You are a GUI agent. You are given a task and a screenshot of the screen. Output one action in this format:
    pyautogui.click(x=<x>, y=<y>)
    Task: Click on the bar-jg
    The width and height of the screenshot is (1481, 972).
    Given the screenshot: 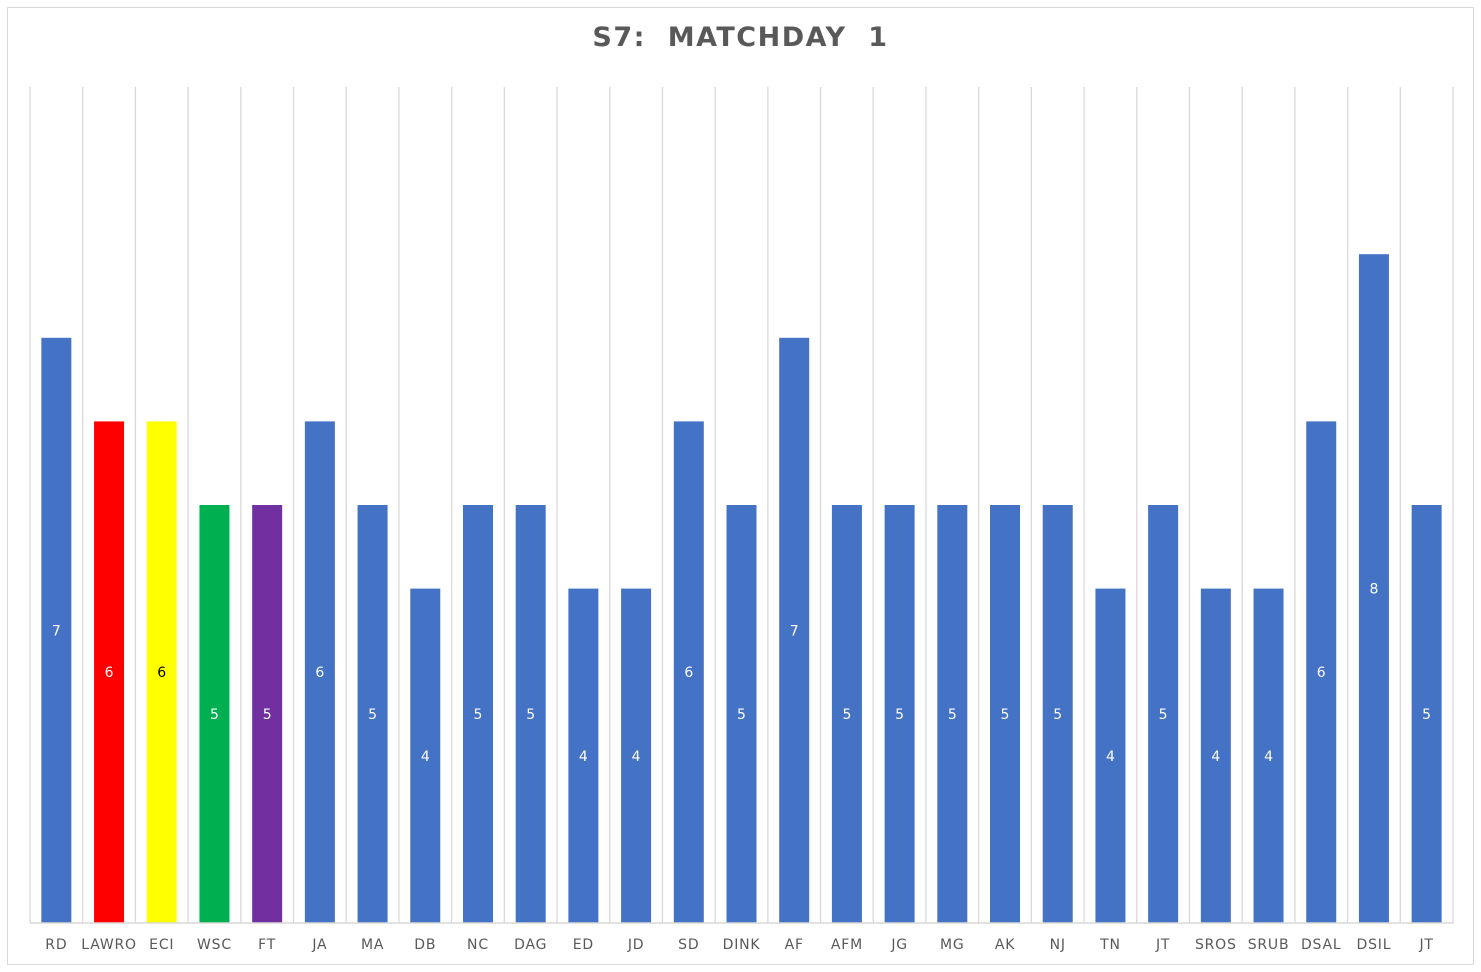 What is the action you would take?
    pyautogui.click(x=899, y=714)
    